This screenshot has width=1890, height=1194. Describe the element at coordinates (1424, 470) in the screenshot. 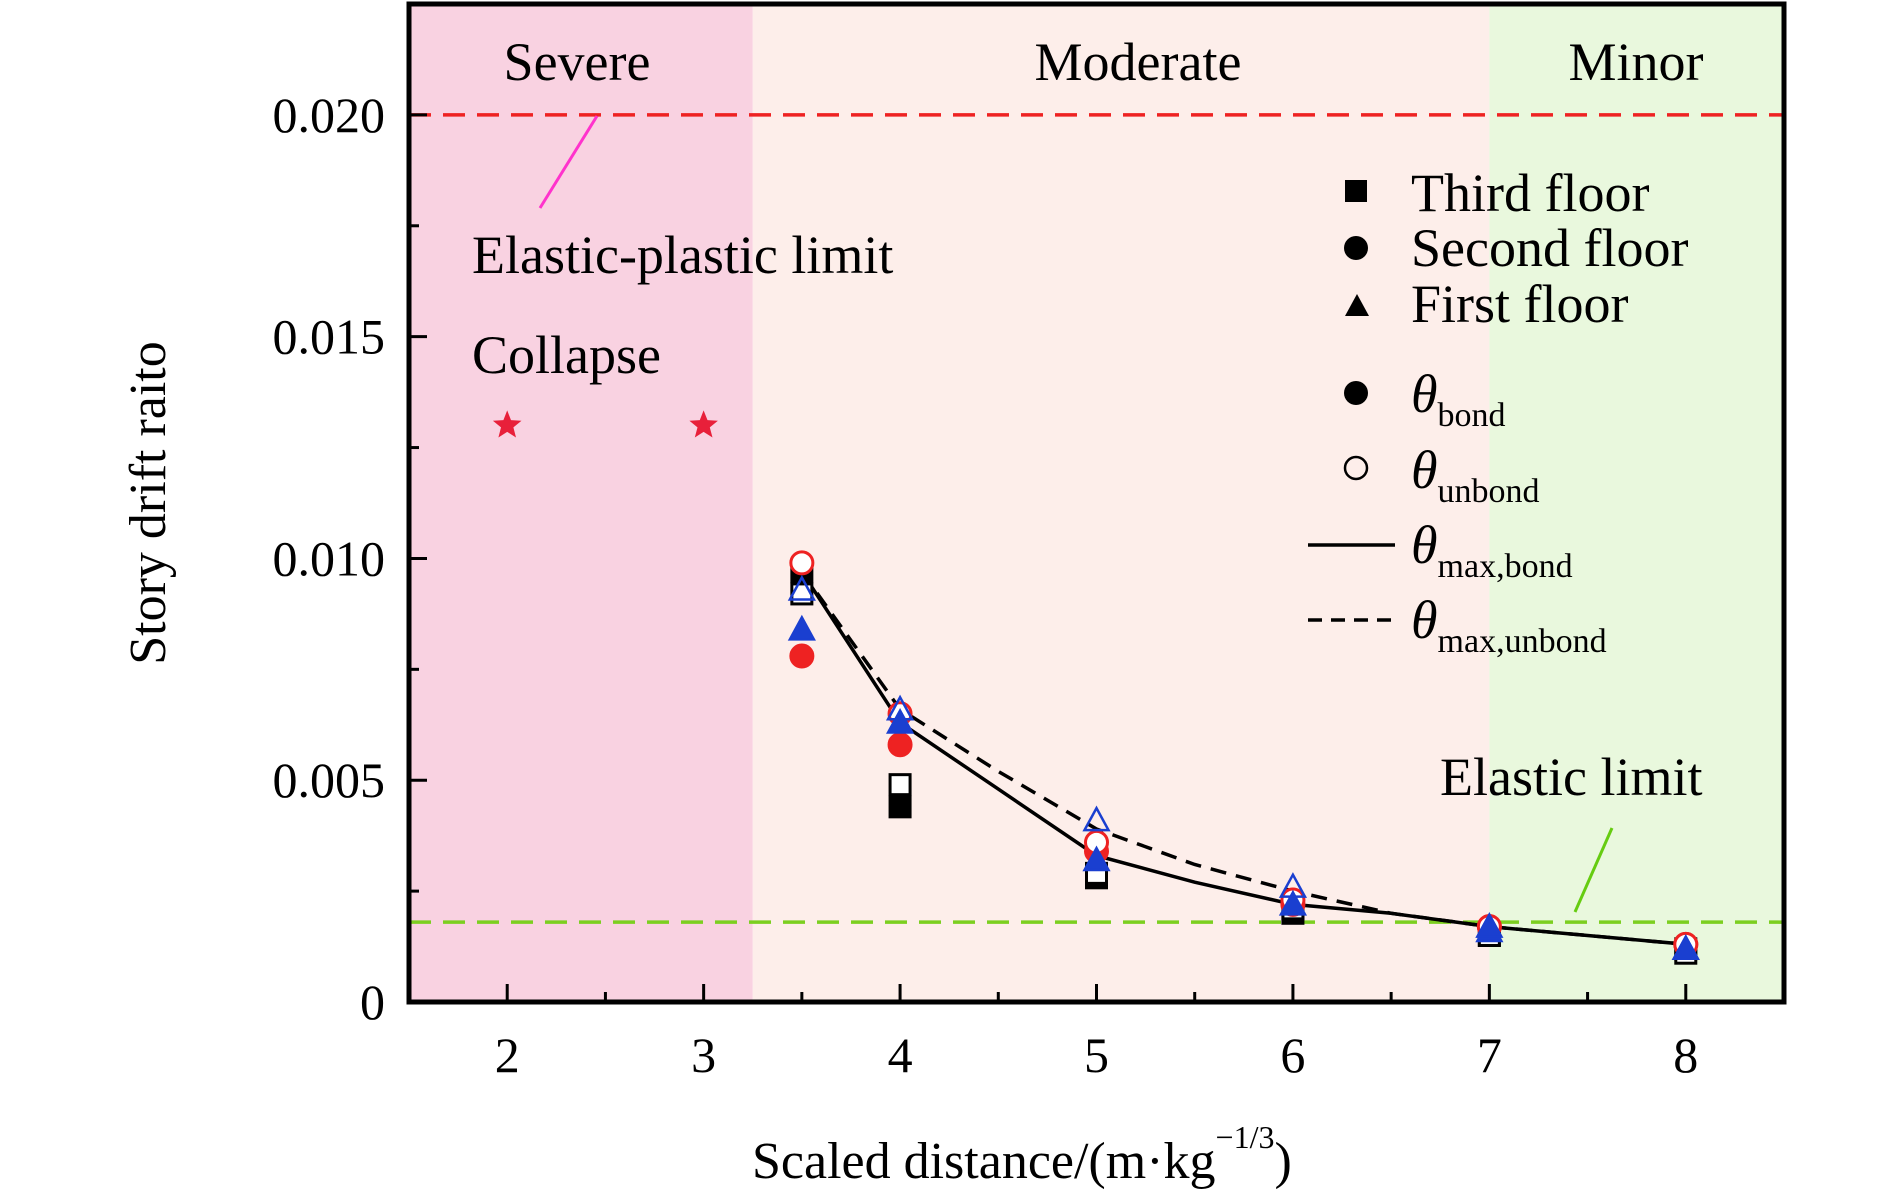

I see `legend-theta-unbond-symbol: θ` at that location.